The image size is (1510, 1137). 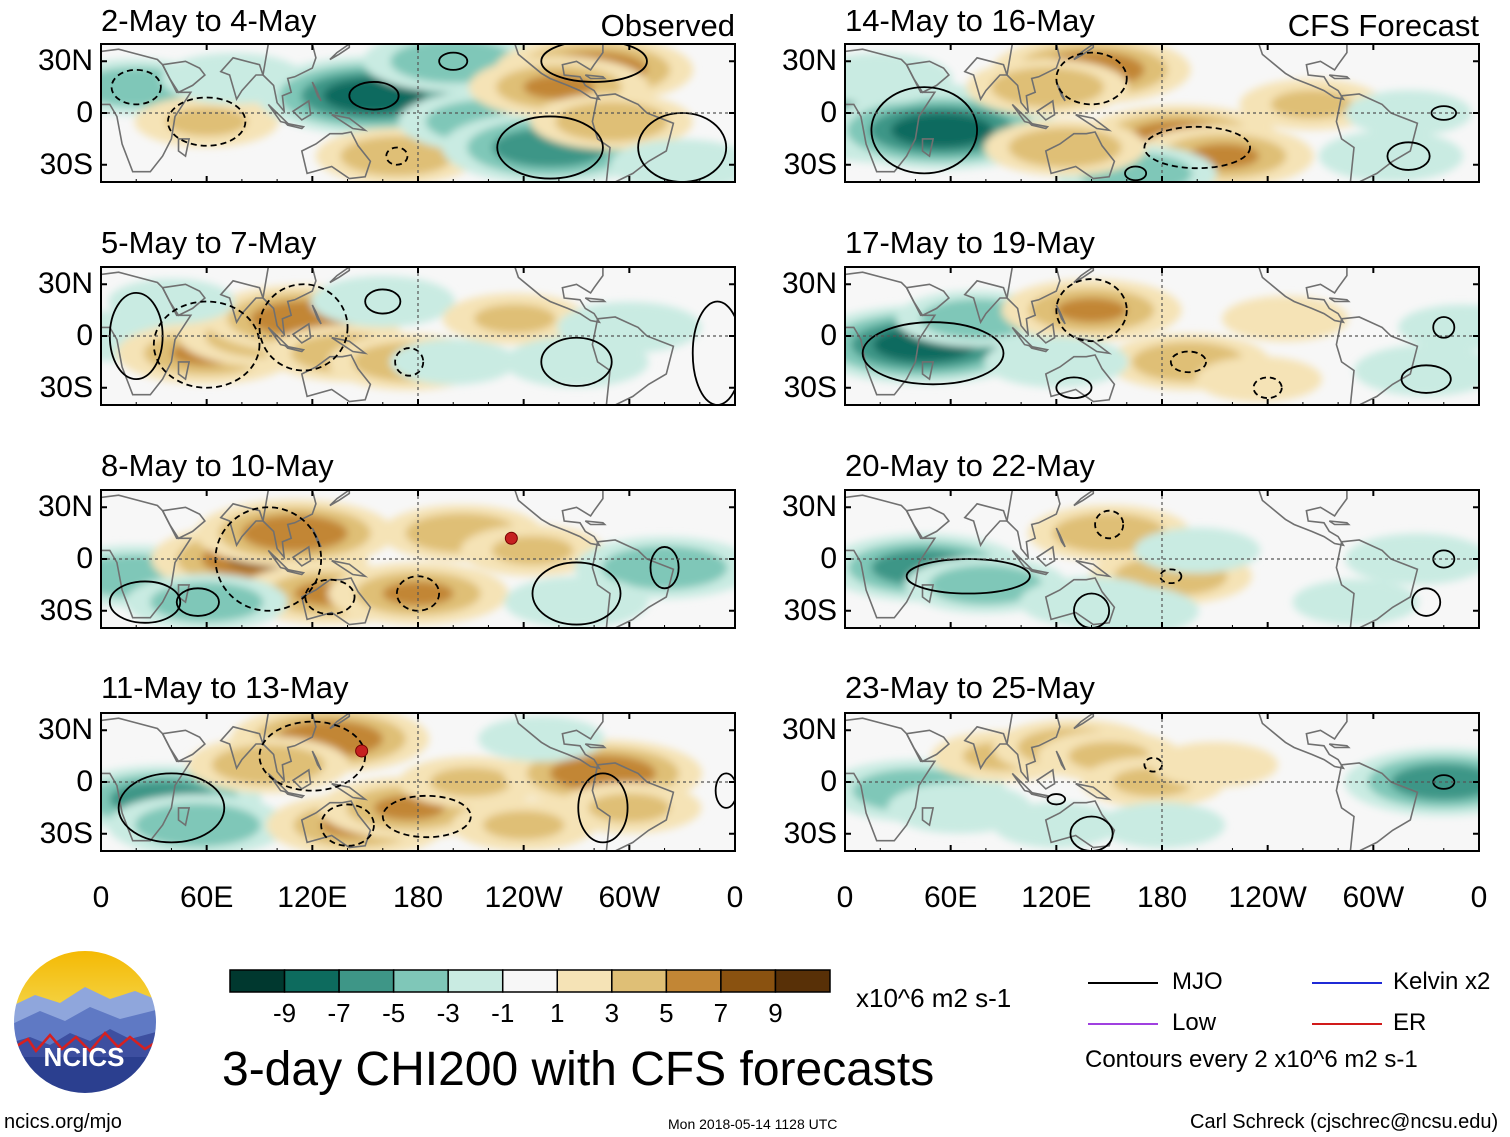 What do you see at coordinates (1267, 897) in the screenshot?
I see `lon-label: 120W` at bounding box center [1267, 897].